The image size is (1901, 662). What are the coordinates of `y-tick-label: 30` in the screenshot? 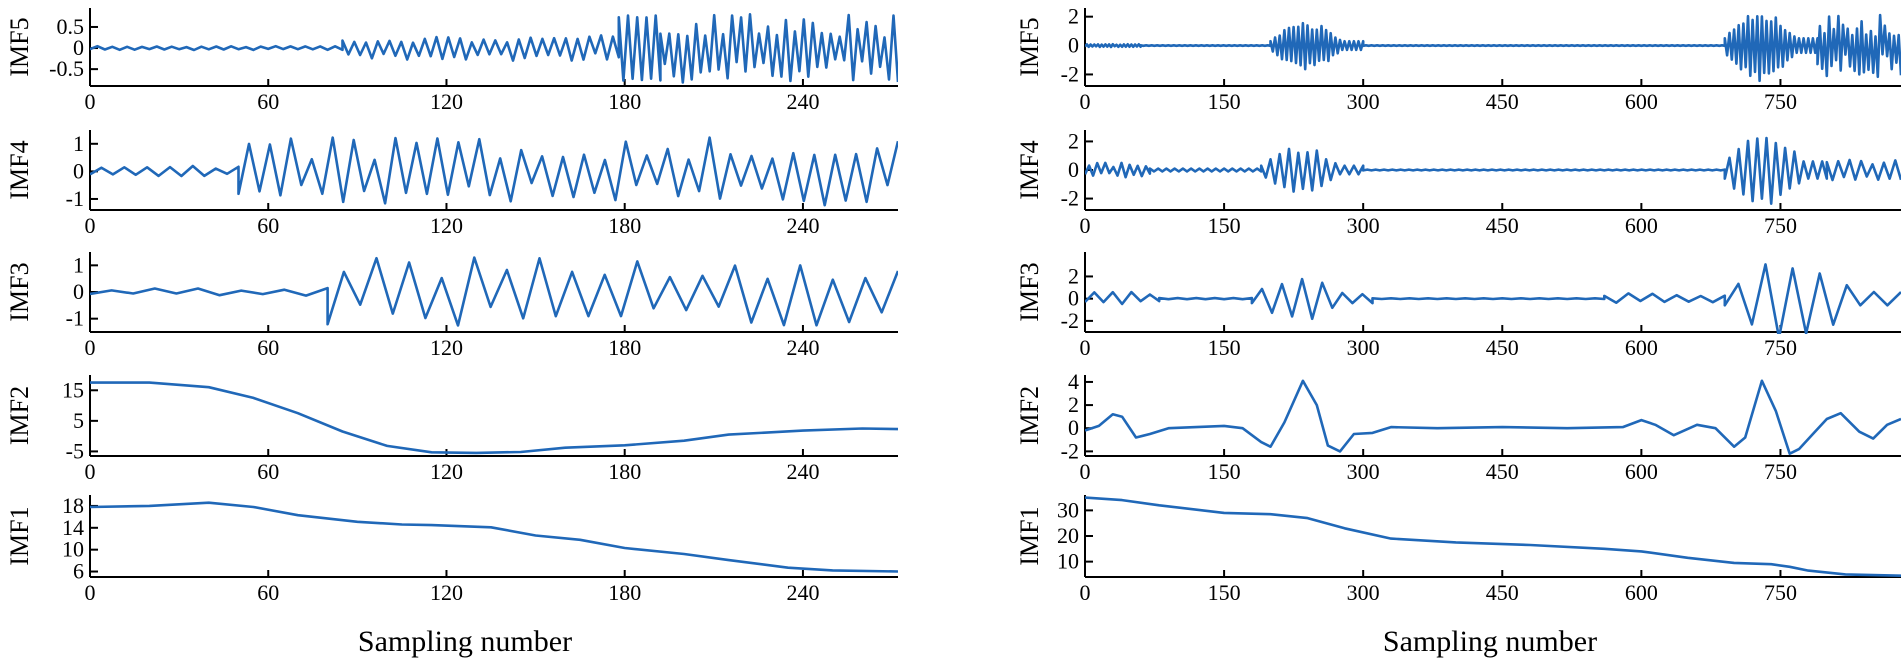 It's located at (1068, 509).